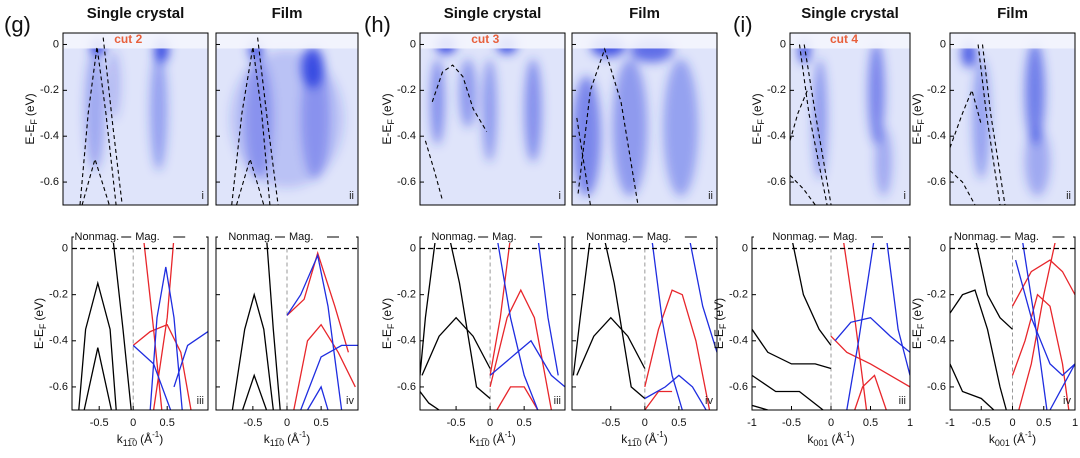 This screenshot has width=1080, height=458. Describe the element at coordinates (203, 196) in the screenshot. I see `panel-tag: i` at that location.